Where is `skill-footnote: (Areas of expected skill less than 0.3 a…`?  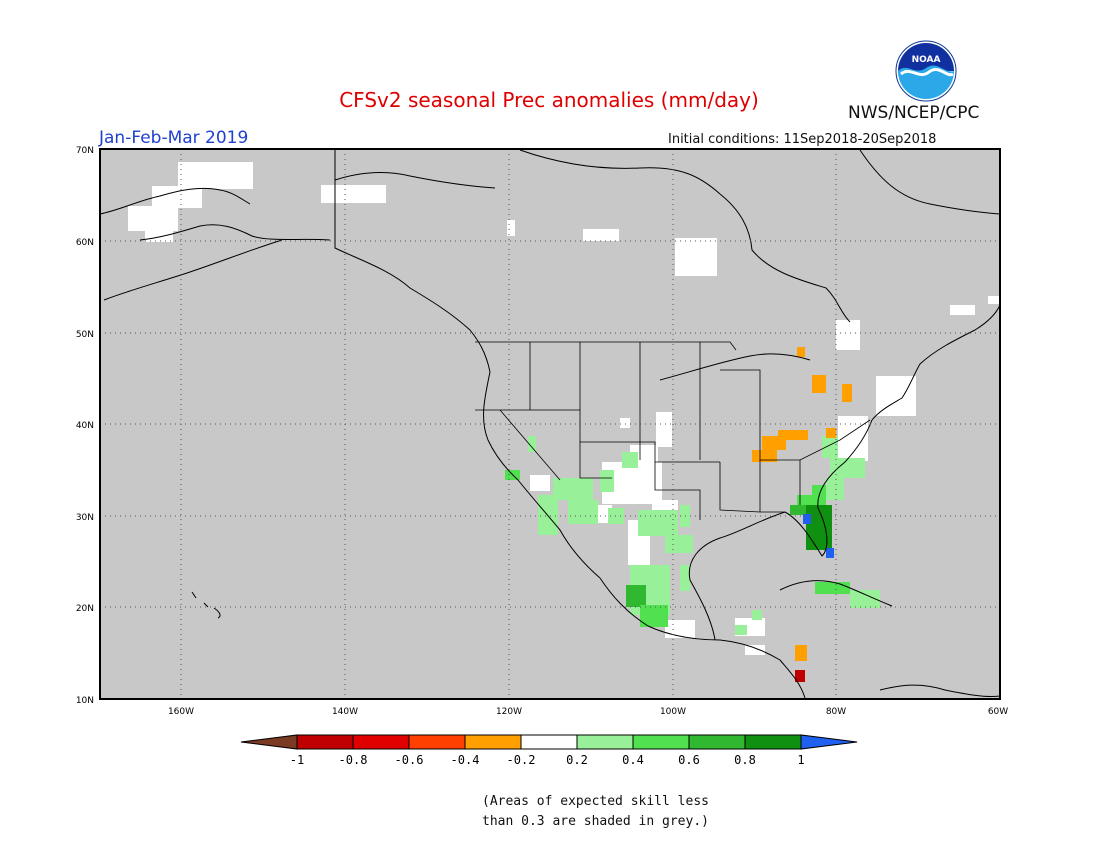 skill-footnote: (Areas of expected skill less than 0.3 a… is located at coordinates (595, 812).